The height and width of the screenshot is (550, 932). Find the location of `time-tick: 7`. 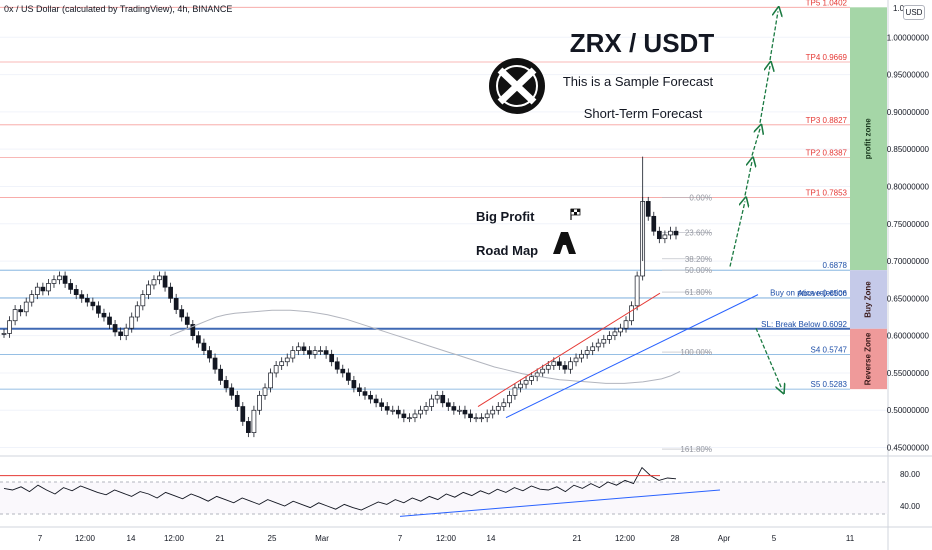

time-tick: 7 is located at coordinates (400, 538).